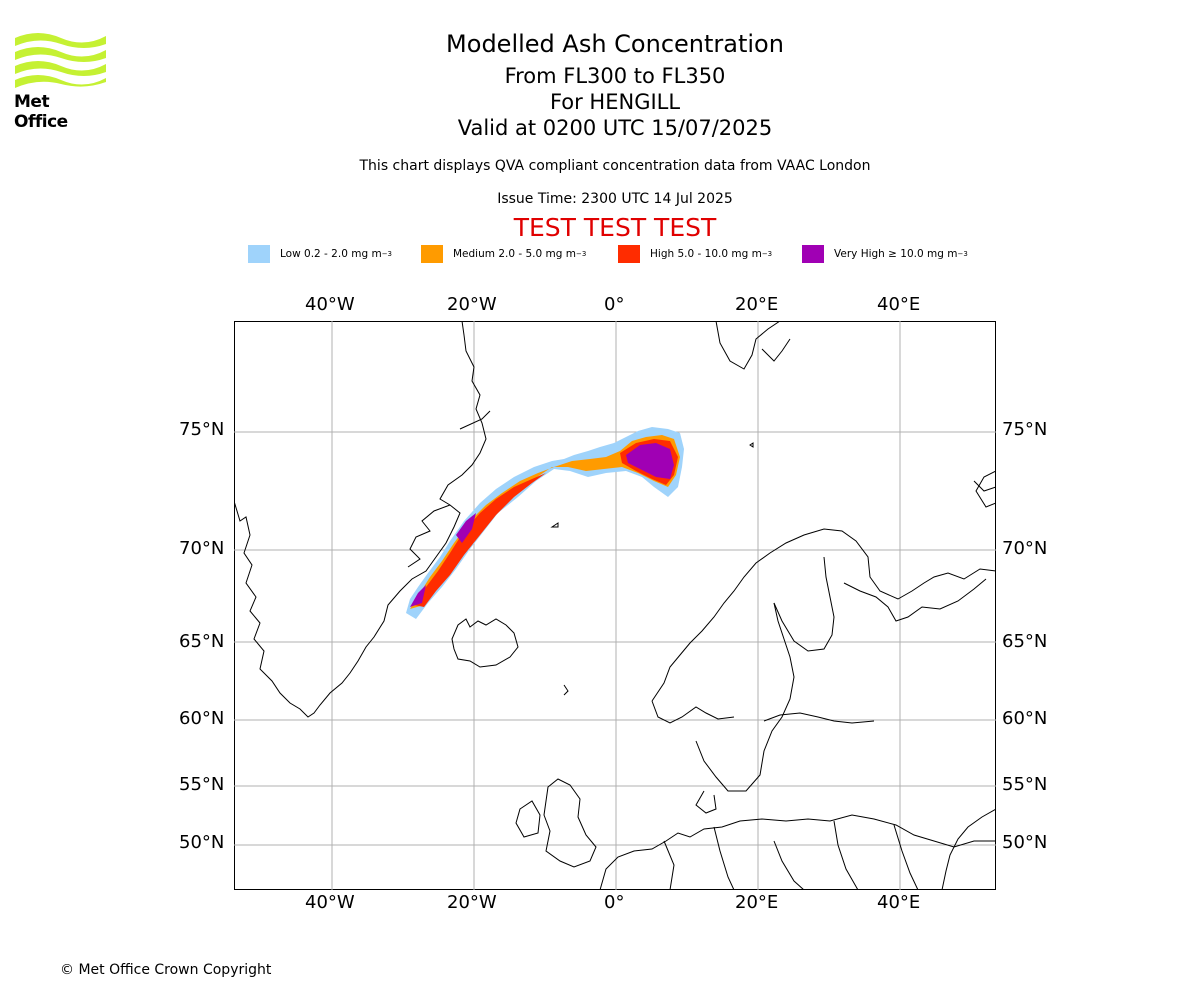 Image resolution: width=1200 pixels, height=1000 pixels. I want to click on lon-label-bottom: 20°E, so click(757, 902).